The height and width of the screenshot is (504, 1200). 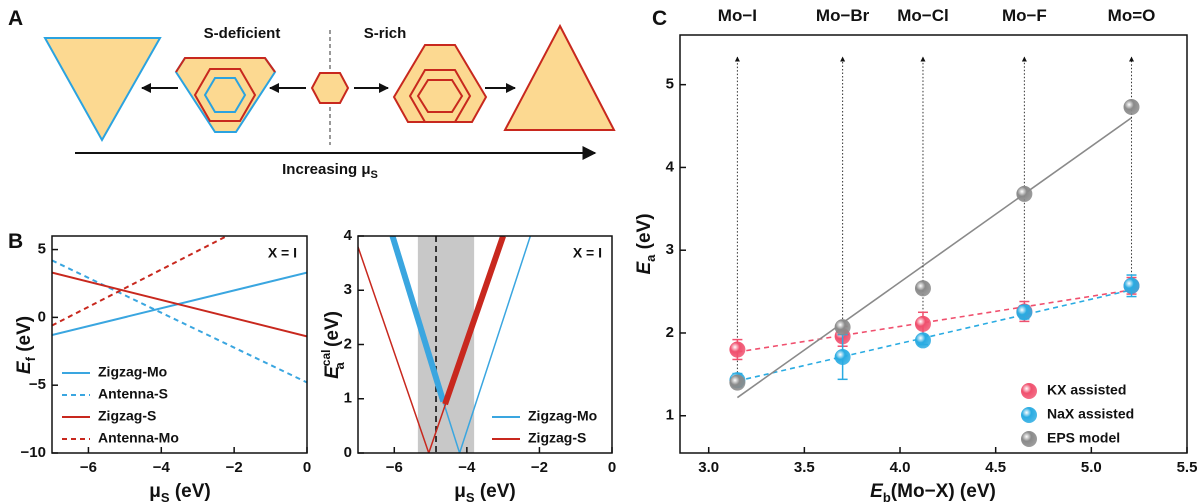 What do you see at coordinates (138, 438) in the screenshot?
I see `legend-label: Antenna-Mo` at bounding box center [138, 438].